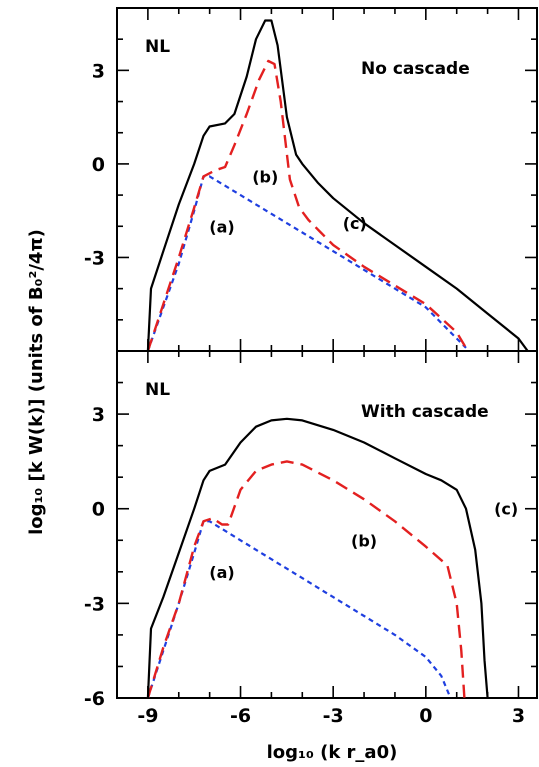  Describe the element at coordinates (240, 716) in the screenshot. I see `x-tick-label: -6` at that location.